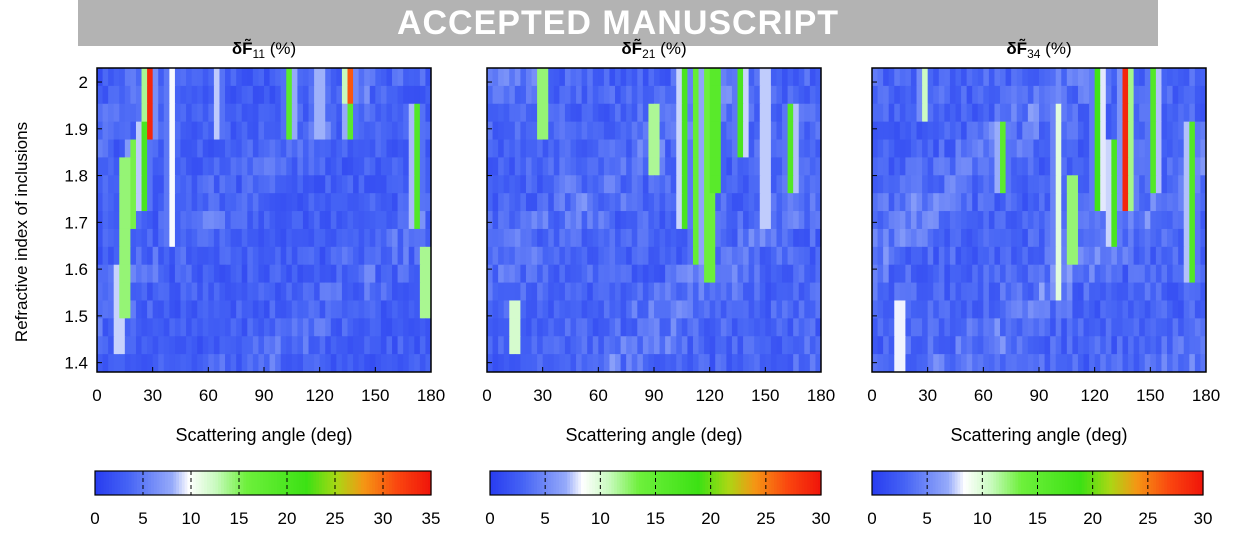 This screenshot has width=1235, height=535. I want to click on colorbar-tick-label: 10, so click(982, 518).